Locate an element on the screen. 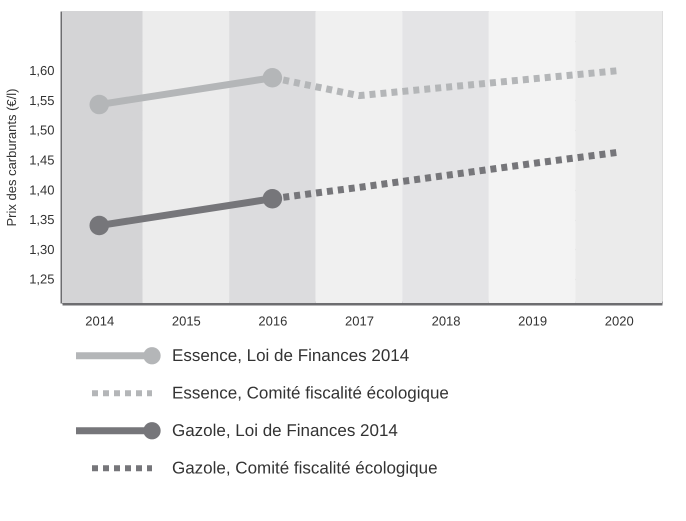 Image resolution: width=686 pixels, height=521 pixels. legend-label: Gazole, Comité fiscalité écologique is located at coordinates (305, 468).